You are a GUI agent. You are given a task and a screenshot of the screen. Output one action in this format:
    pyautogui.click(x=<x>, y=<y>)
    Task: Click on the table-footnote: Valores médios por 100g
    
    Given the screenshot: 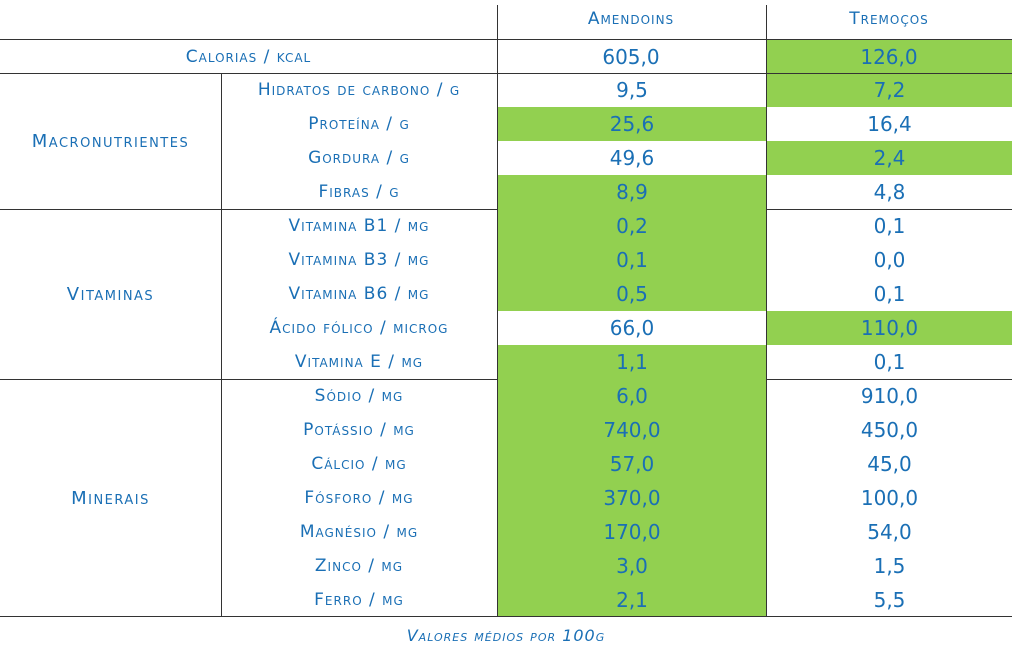 What is the action you would take?
    pyautogui.click(x=506, y=635)
    